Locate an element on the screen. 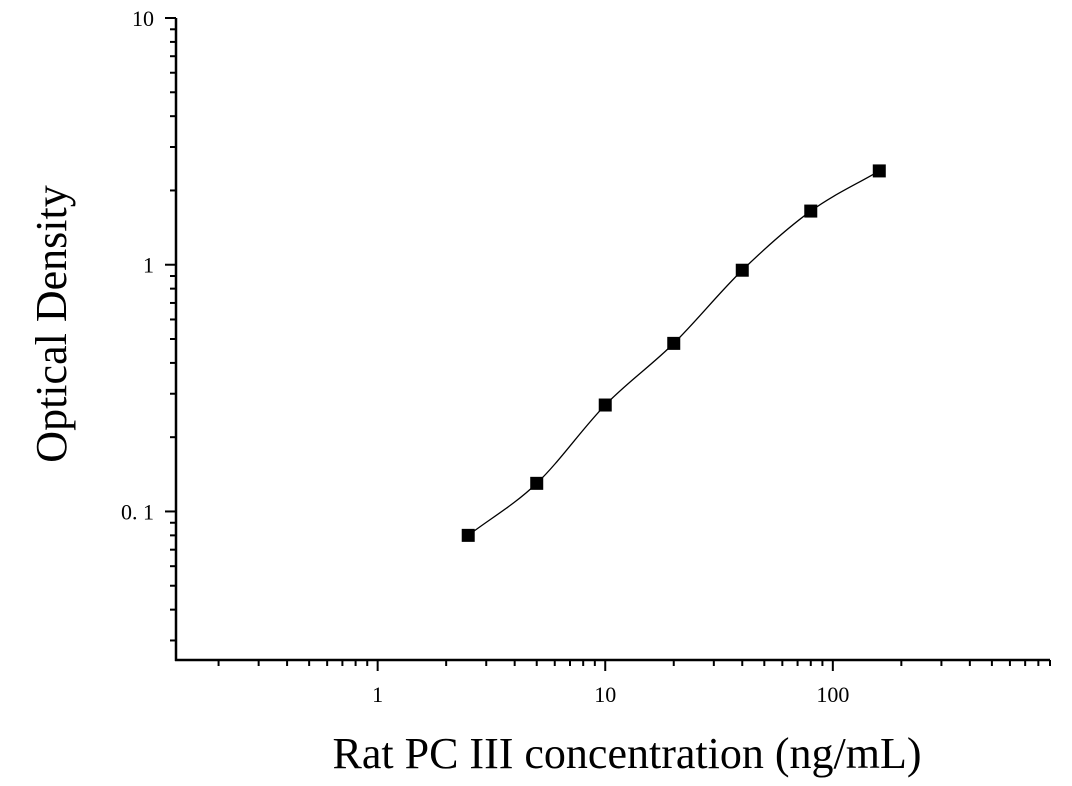 The width and height of the screenshot is (1072, 786). x-tick-label: 10 is located at coordinates (605, 694).